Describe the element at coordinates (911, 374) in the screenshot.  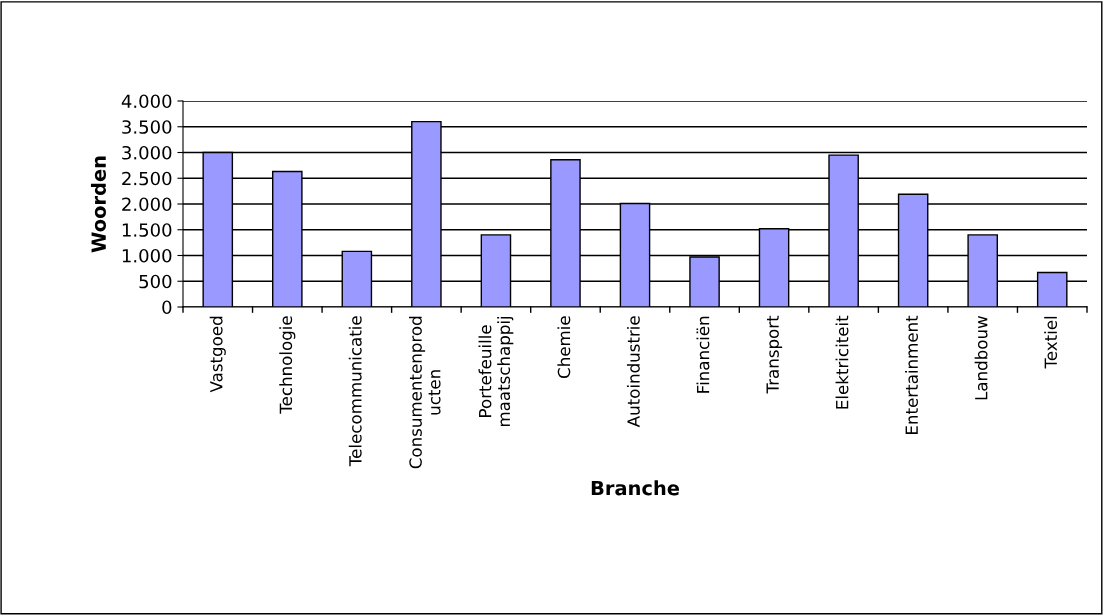
I see `x-tick-label: Entertainment` at that location.